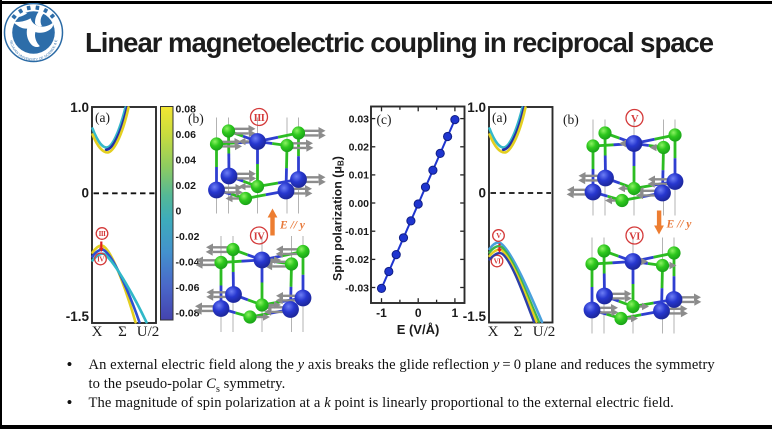 This screenshot has height=429, width=772. What do you see at coordinates (418, 329) in the screenshot?
I see `svg-text: E (V/Å)` at bounding box center [418, 329].